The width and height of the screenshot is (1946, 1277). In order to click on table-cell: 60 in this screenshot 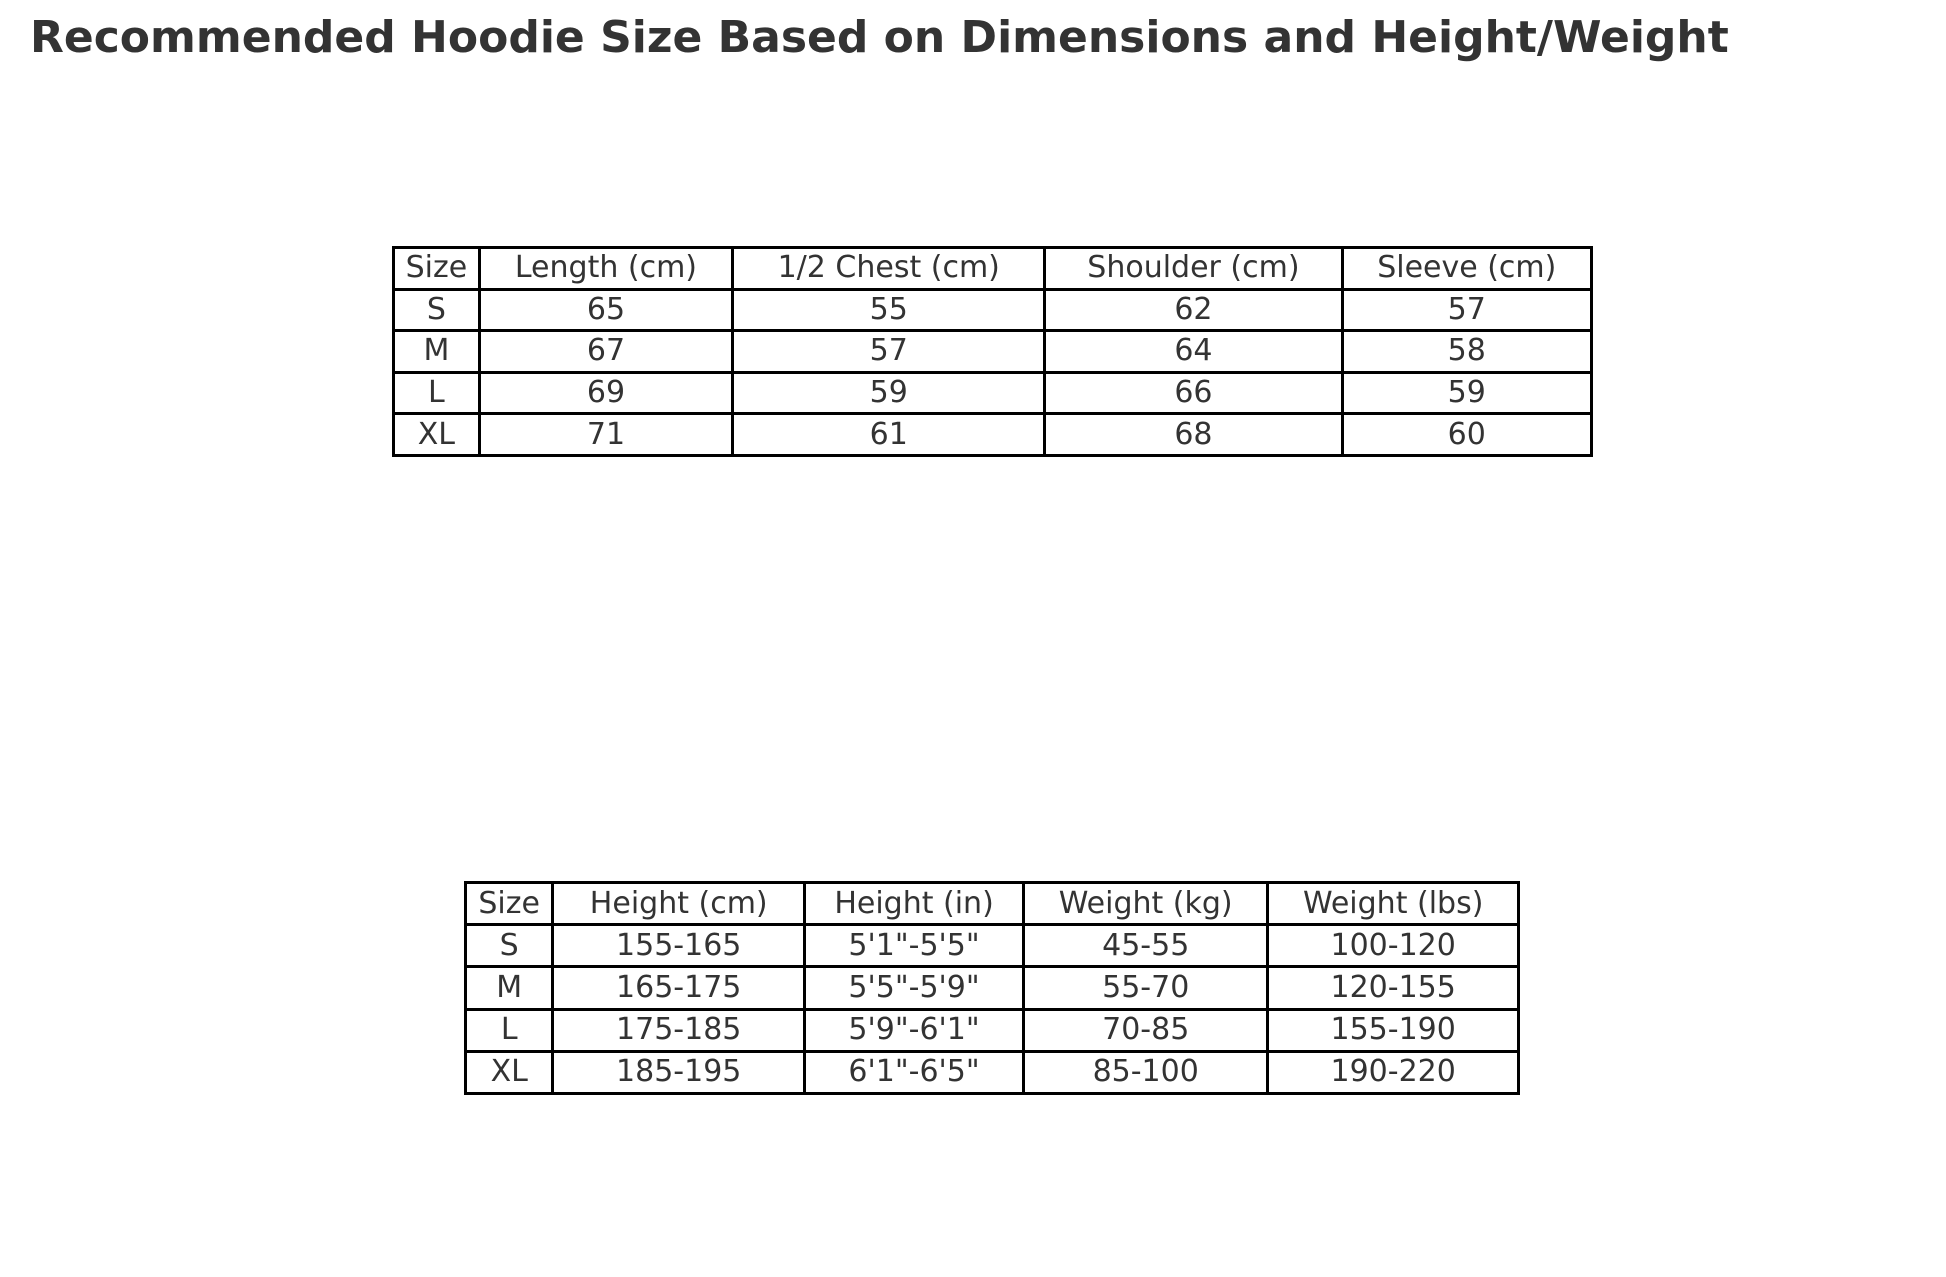, I will do `click(1467, 434)`.